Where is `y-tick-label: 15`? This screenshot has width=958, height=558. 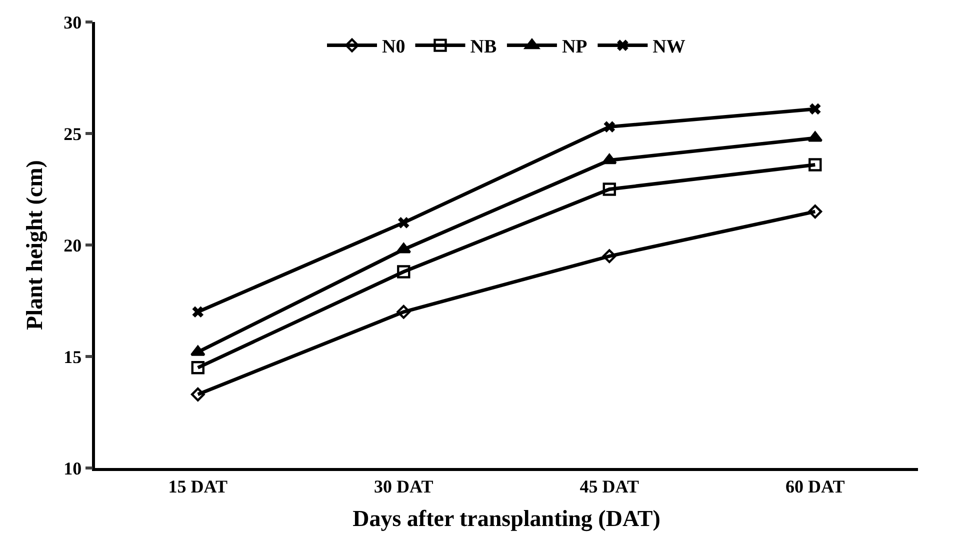
y-tick-label: 15 is located at coordinates (73, 356).